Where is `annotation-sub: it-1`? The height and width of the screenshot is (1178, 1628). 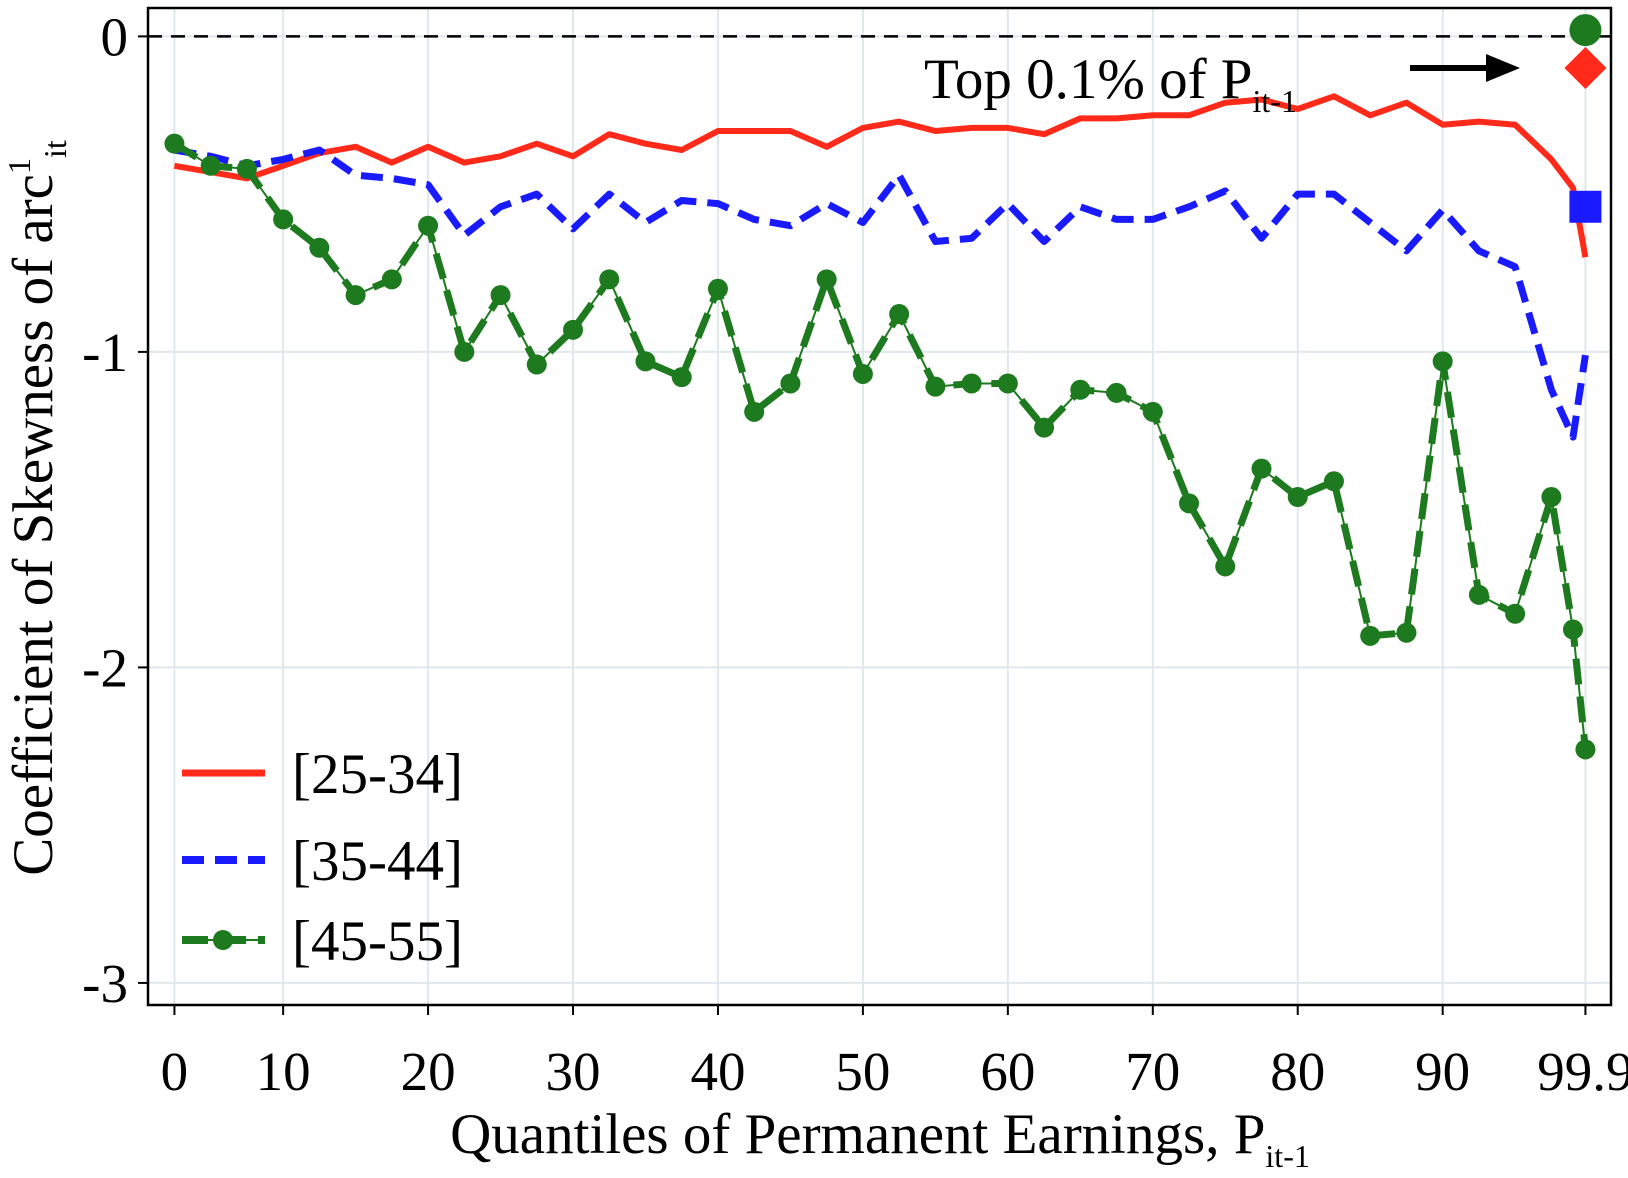 annotation-sub: it-1 is located at coordinates (1275, 101).